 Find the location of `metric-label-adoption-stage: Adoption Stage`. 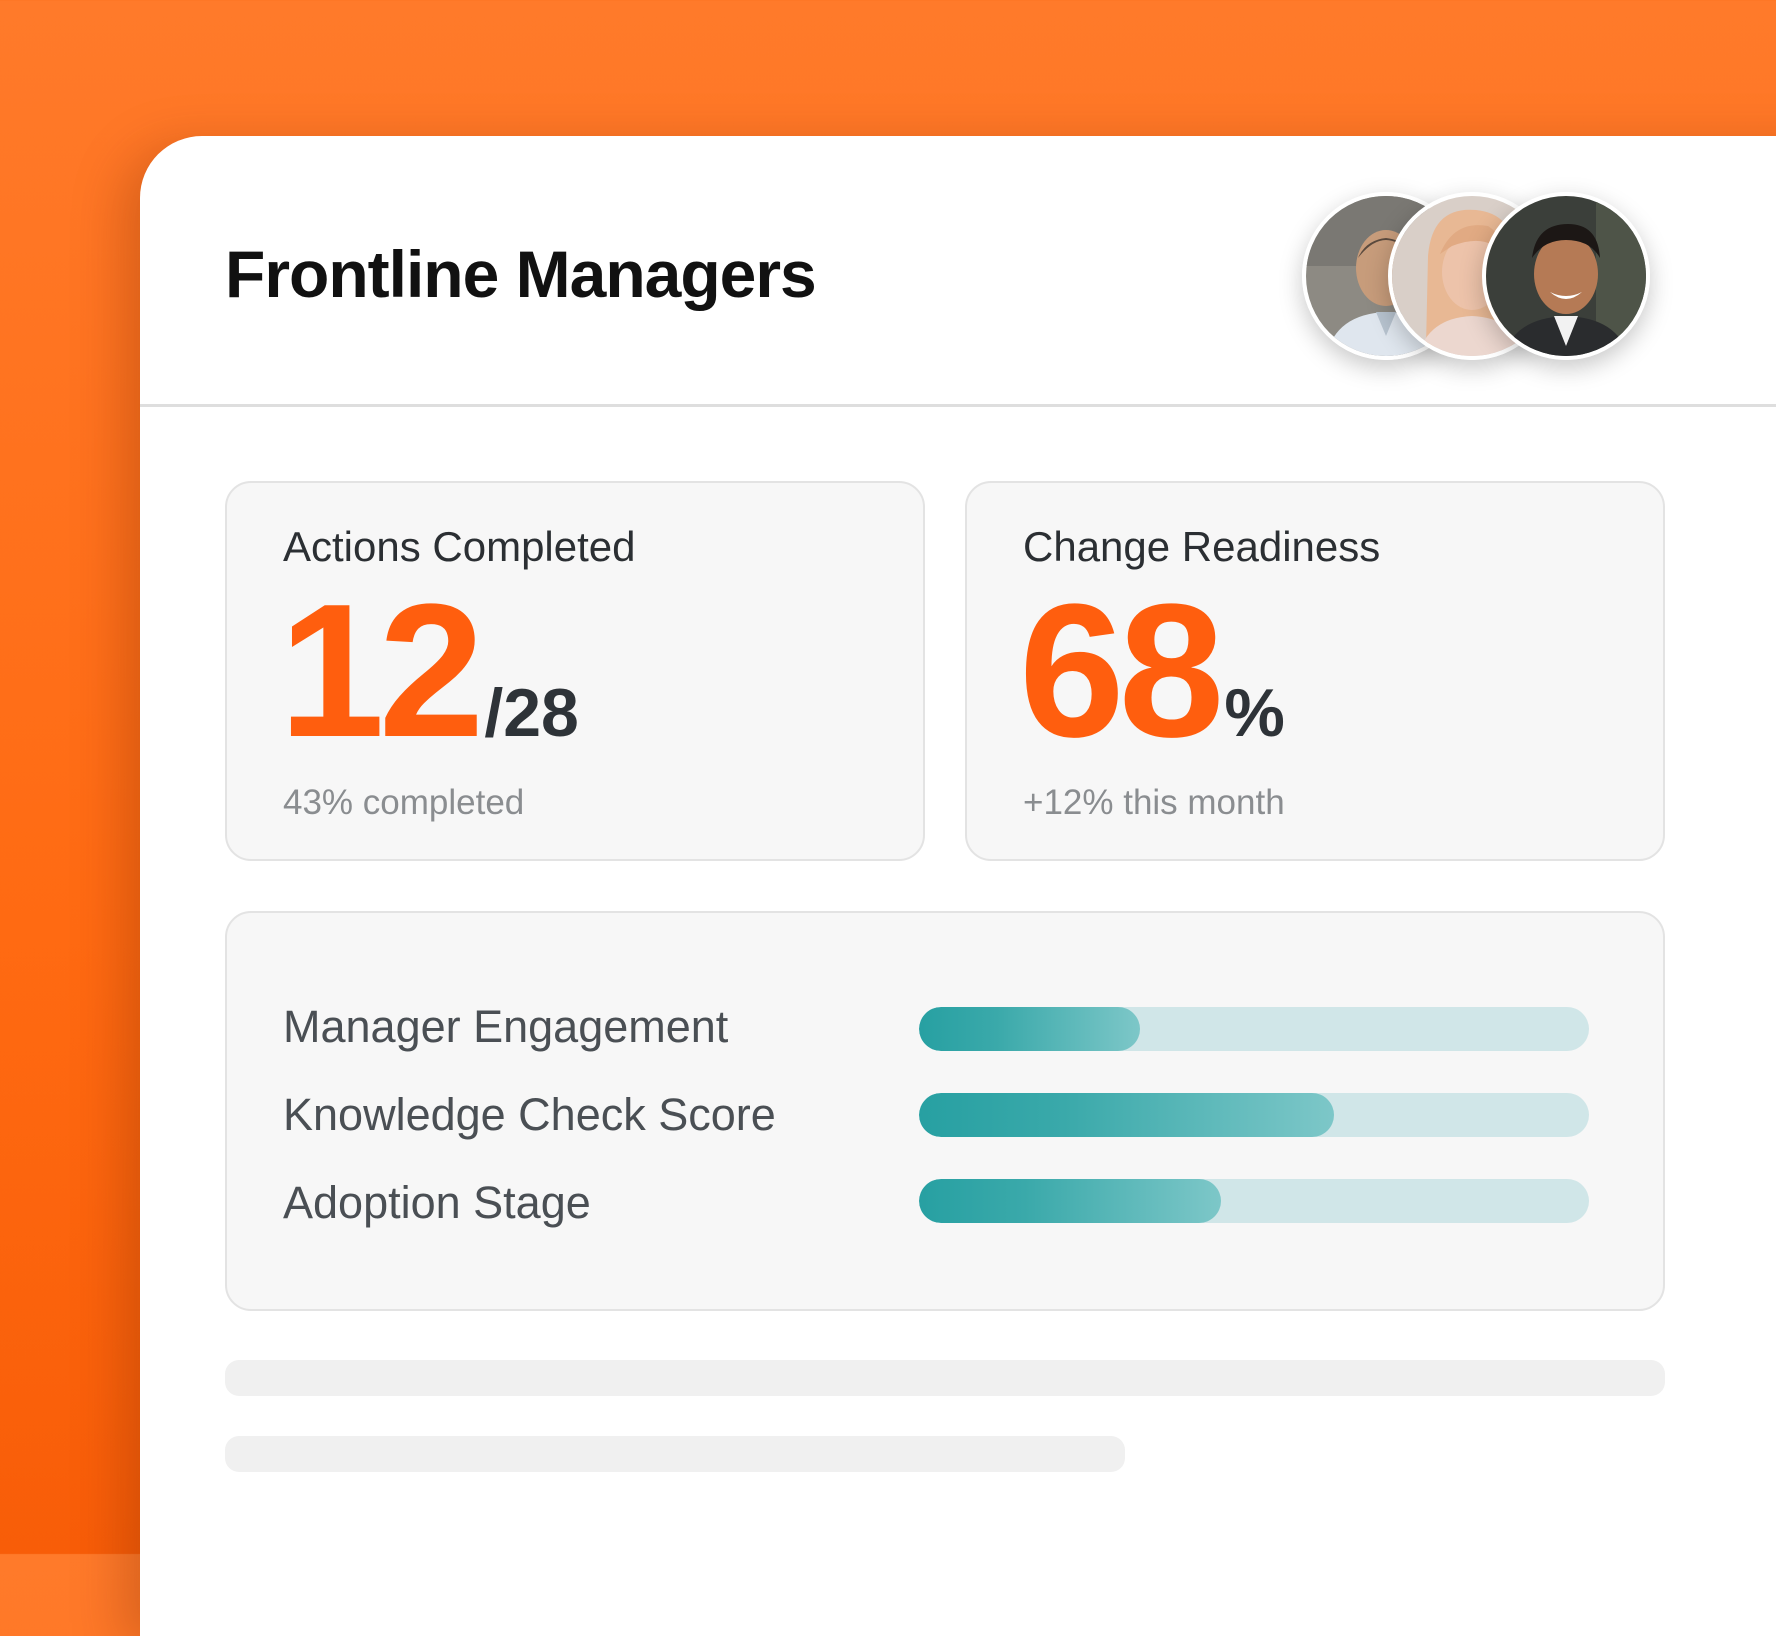

metric-label-adoption-stage: Adoption Stage is located at coordinates (437, 1202).